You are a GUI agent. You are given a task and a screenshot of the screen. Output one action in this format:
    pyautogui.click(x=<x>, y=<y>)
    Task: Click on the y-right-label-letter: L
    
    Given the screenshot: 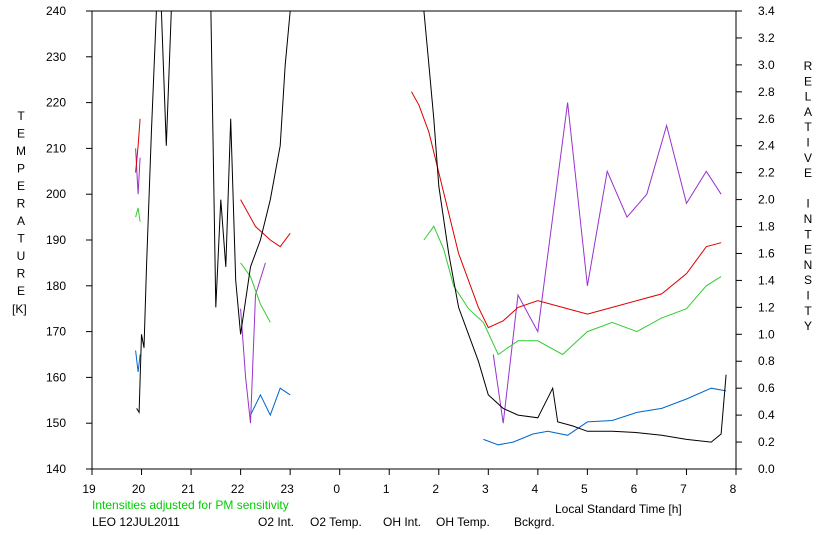 What is the action you would take?
    pyautogui.click(x=808, y=97)
    